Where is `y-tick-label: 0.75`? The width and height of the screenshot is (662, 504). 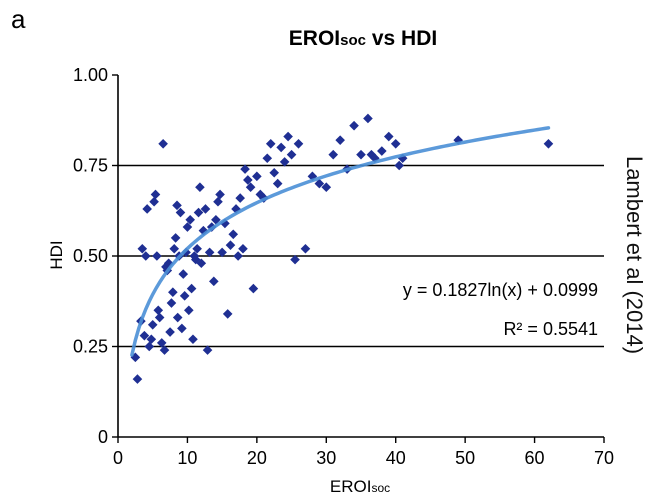
y-tick-label: 0.75 is located at coordinates (90, 166).